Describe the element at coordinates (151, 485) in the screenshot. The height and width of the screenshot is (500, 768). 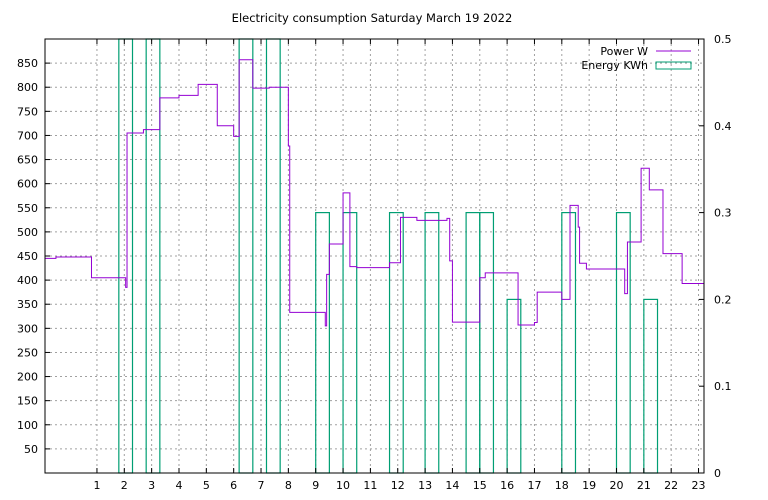
I see `x-tick-label: 3` at that location.